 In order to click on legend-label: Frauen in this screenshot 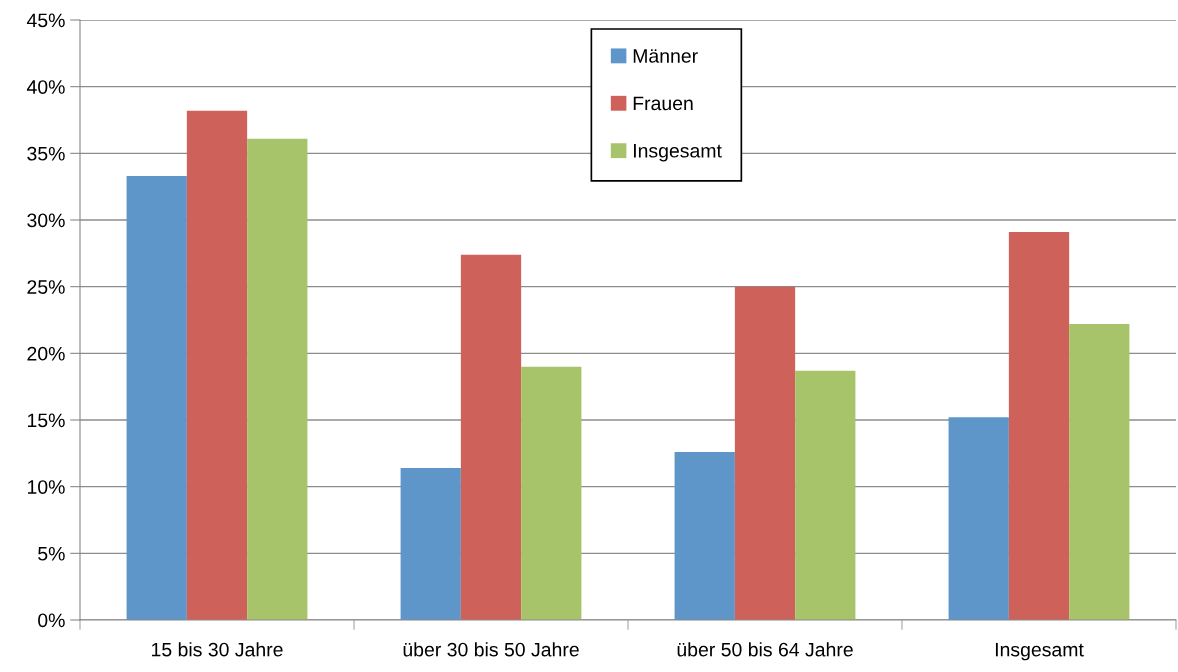, I will do `click(663, 103)`.